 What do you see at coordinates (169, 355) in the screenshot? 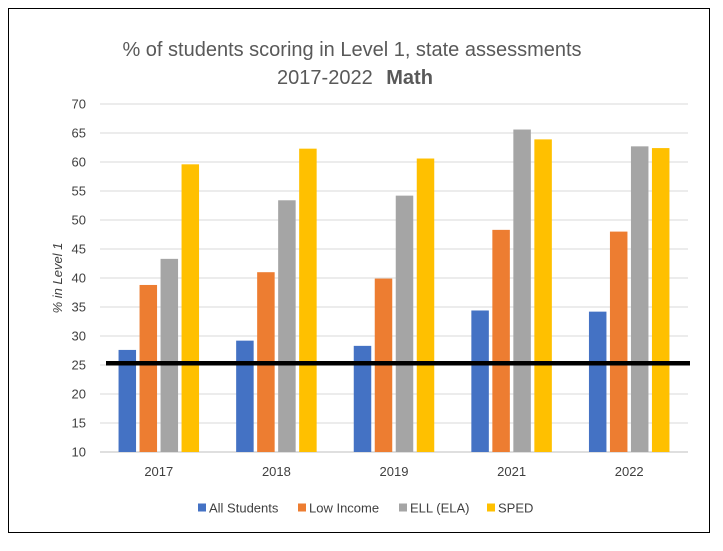
I see `bar-ell-ela-2017` at bounding box center [169, 355].